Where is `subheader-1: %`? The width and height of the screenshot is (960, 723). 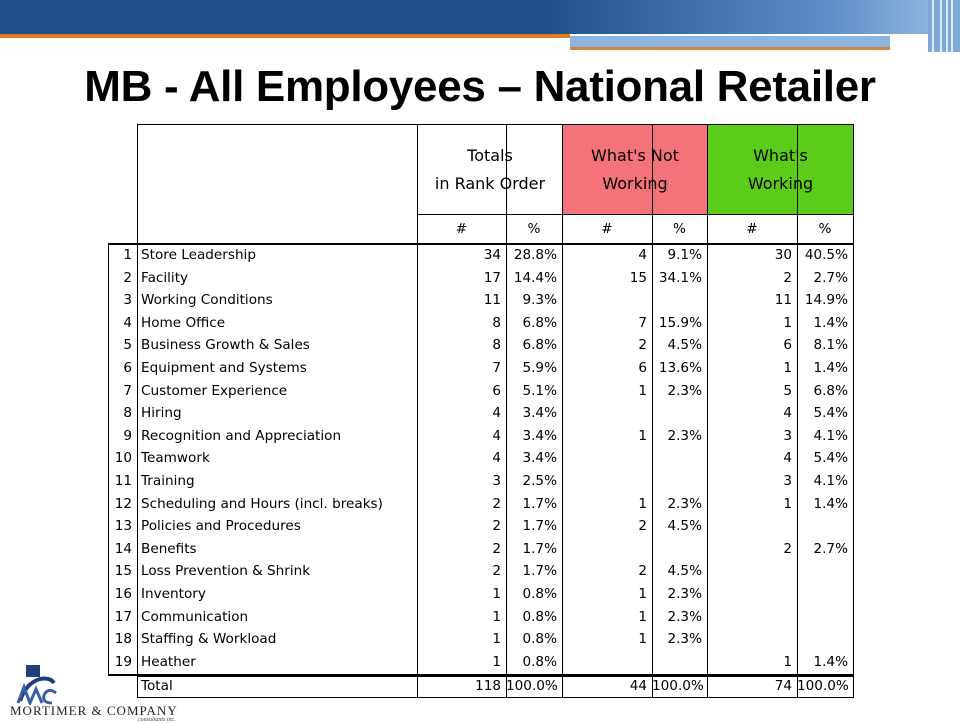 subheader-1: % is located at coordinates (534, 229).